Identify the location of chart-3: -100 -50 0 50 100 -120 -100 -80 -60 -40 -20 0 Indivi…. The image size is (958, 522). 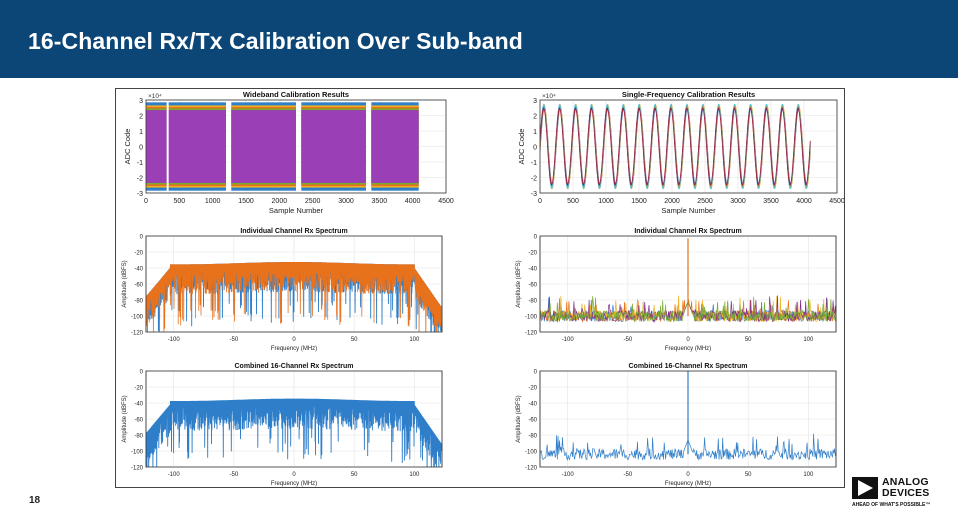
(282, 290).